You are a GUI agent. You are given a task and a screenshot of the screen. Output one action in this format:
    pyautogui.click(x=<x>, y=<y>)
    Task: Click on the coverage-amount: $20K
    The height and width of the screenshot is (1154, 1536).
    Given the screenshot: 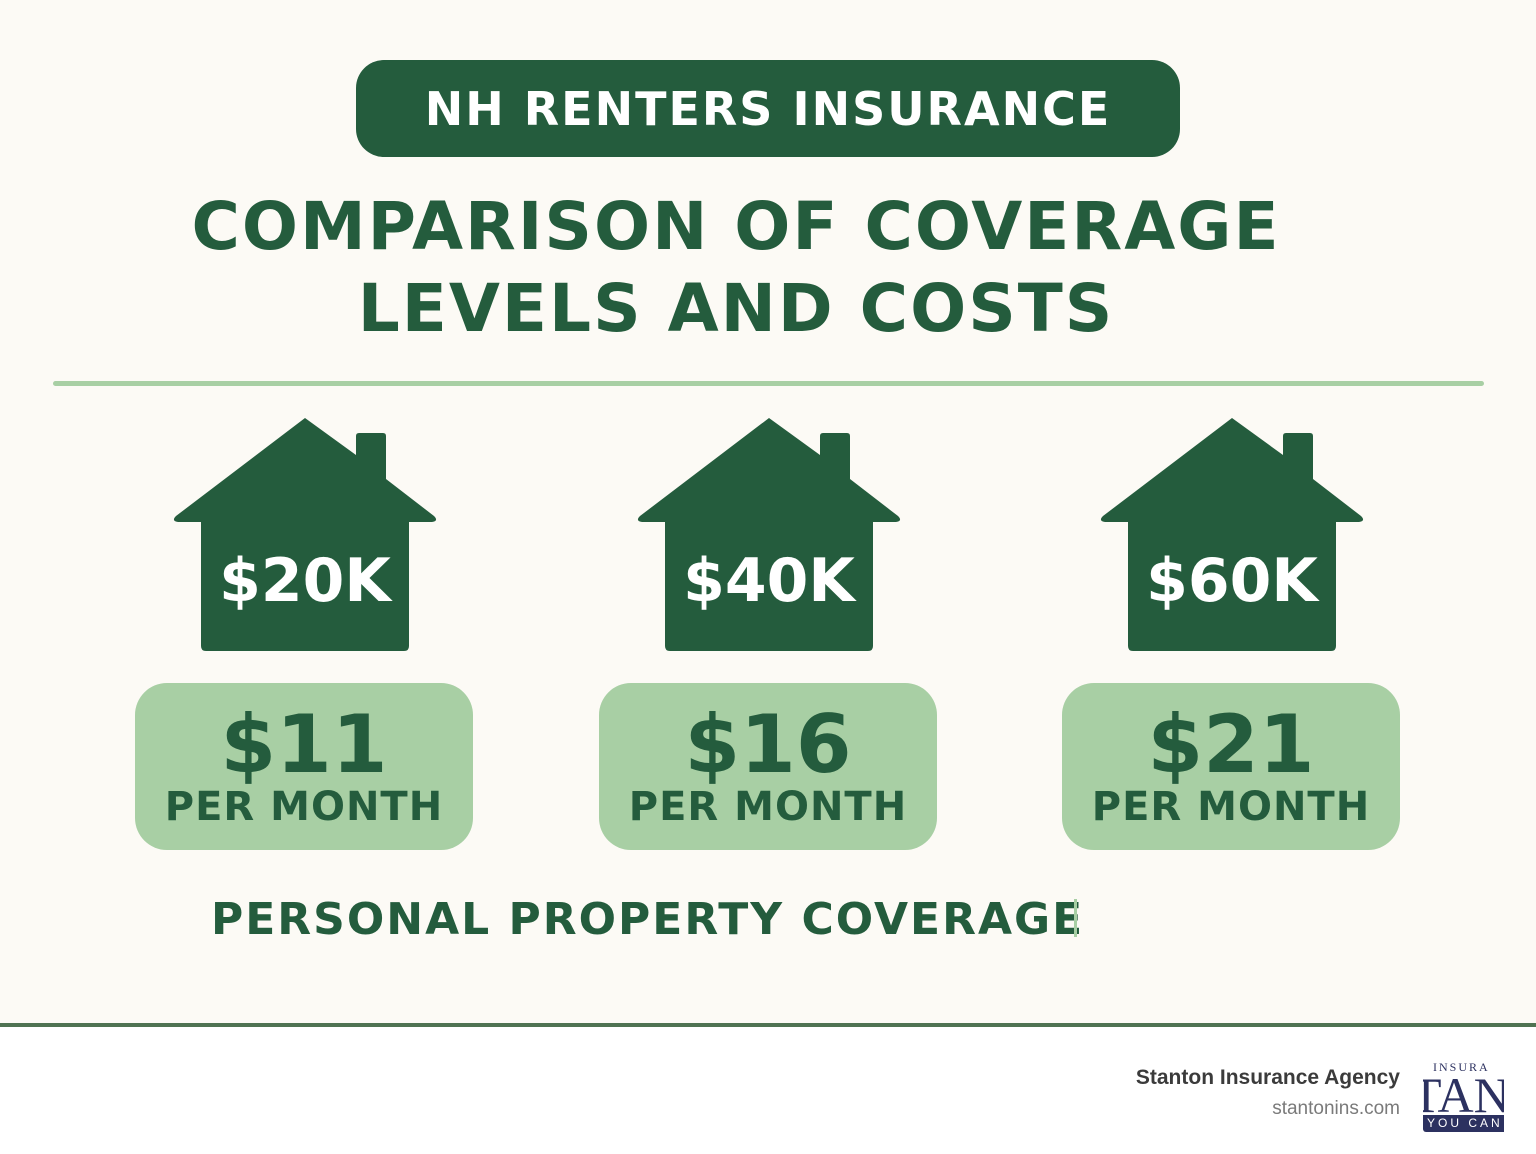 What is the action you would take?
    pyautogui.click(x=305, y=581)
    